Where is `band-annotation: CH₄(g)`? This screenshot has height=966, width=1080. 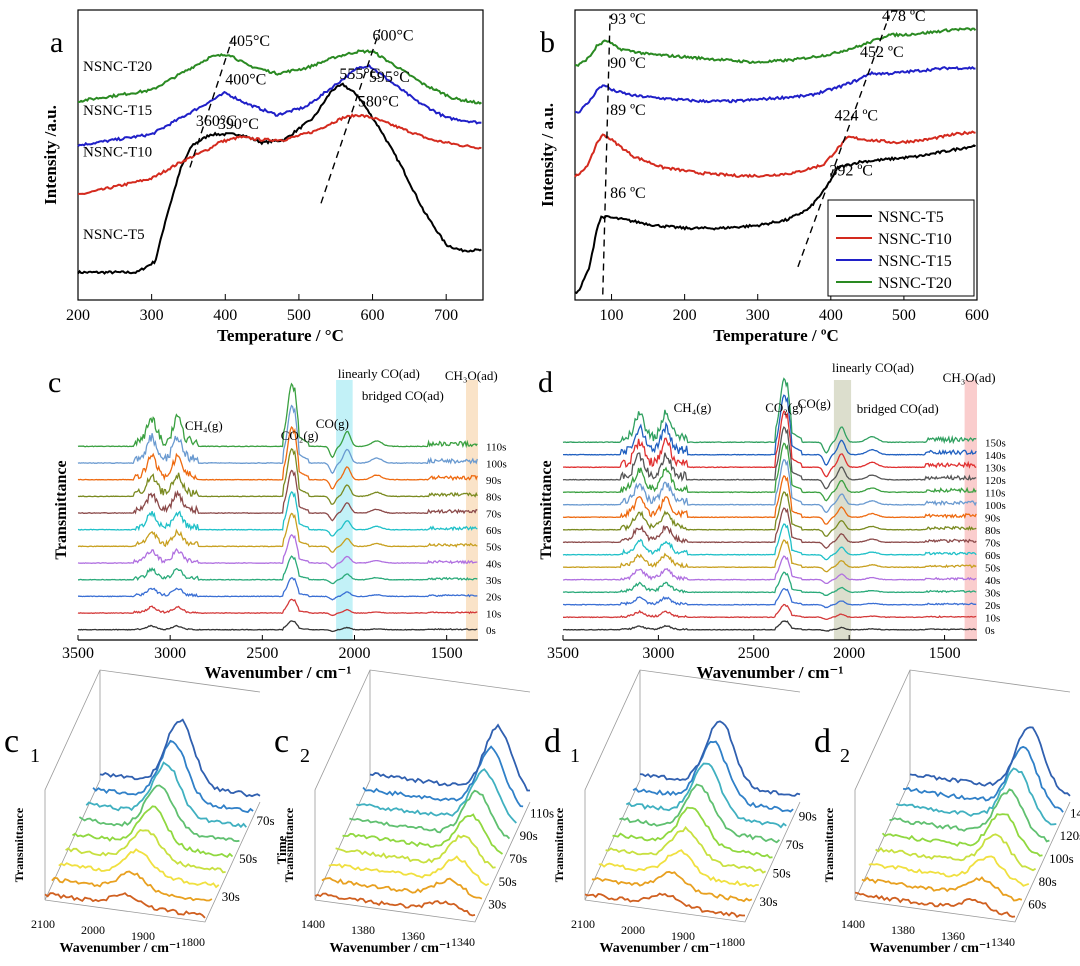 band-annotation: CH₄(g) is located at coordinates (204, 425).